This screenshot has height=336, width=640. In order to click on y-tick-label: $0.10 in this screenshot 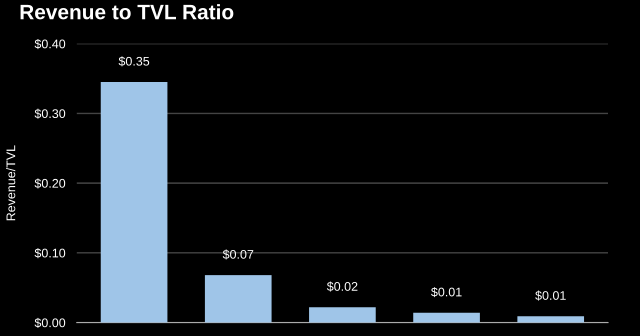, I will do `click(50, 253)`.